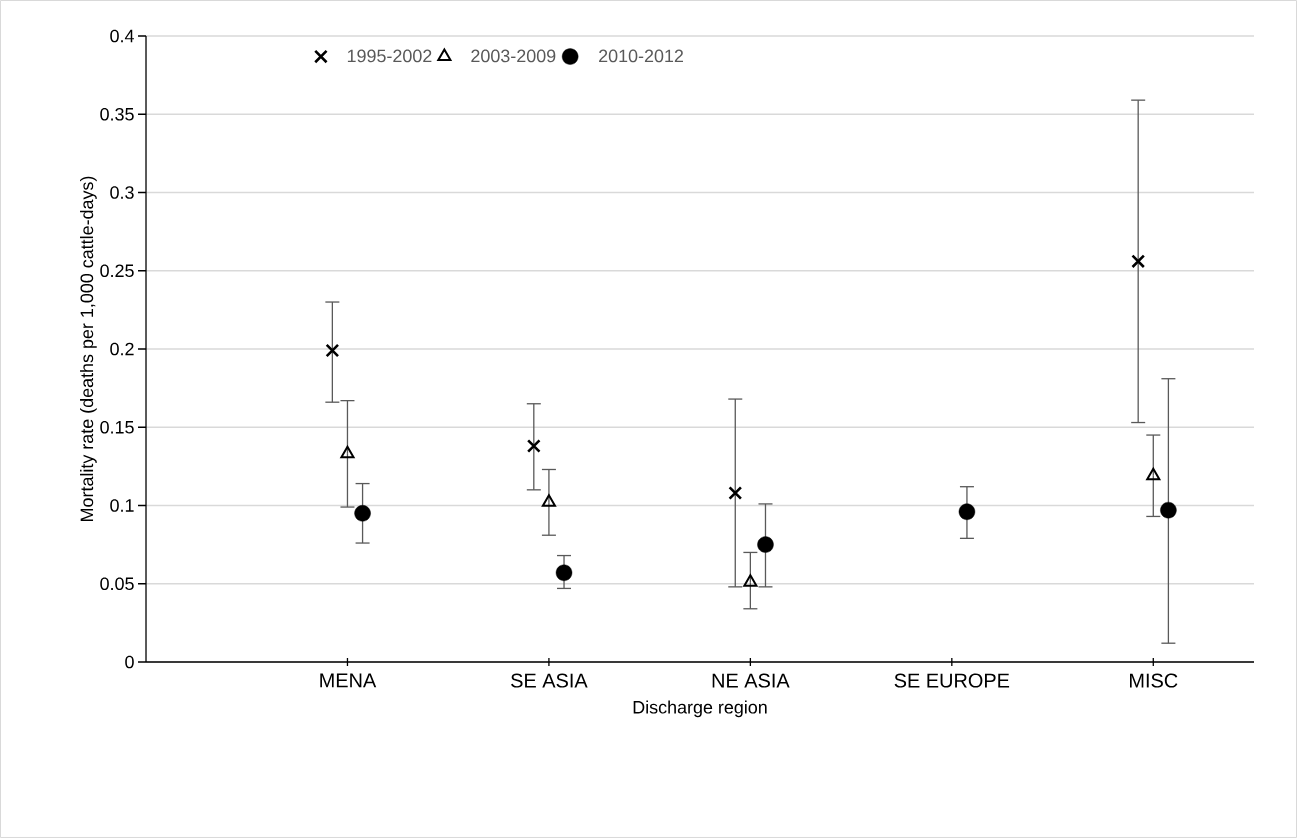  What do you see at coordinates (549, 680) in the screenshot?
I see `x-tick-label: SE ASIA` at bounding box center [549, 680].